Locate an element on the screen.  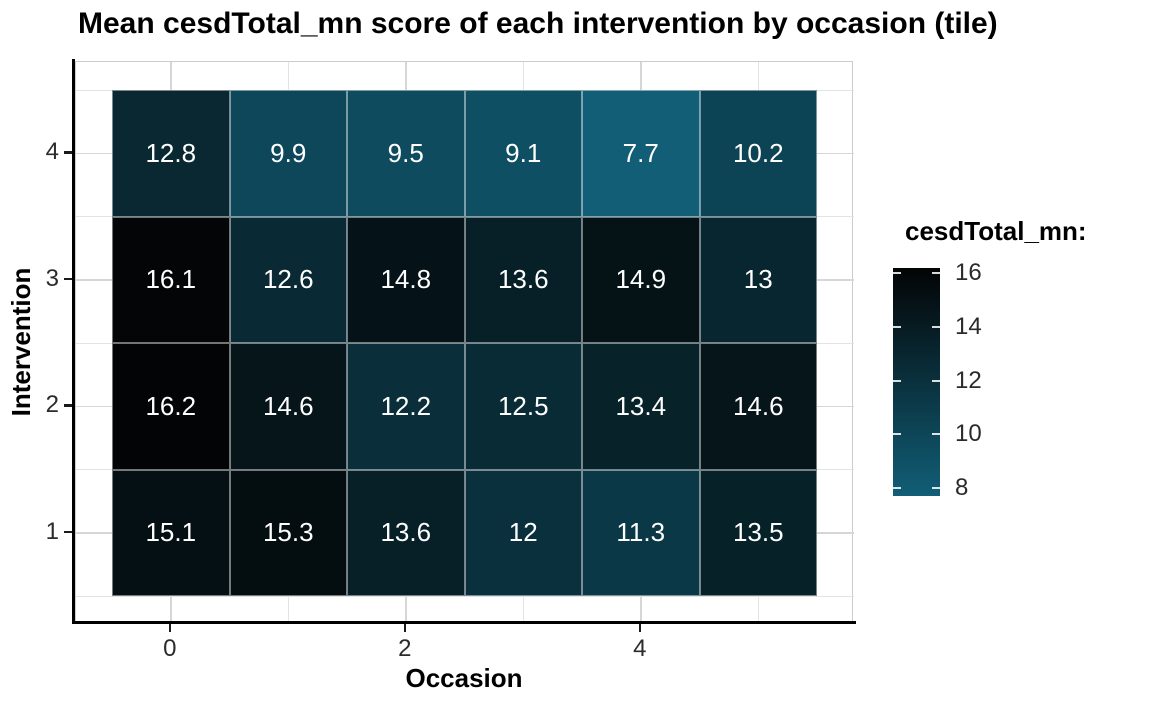
heatmap-tile: 7.7 is located at coordinates (641, 153).